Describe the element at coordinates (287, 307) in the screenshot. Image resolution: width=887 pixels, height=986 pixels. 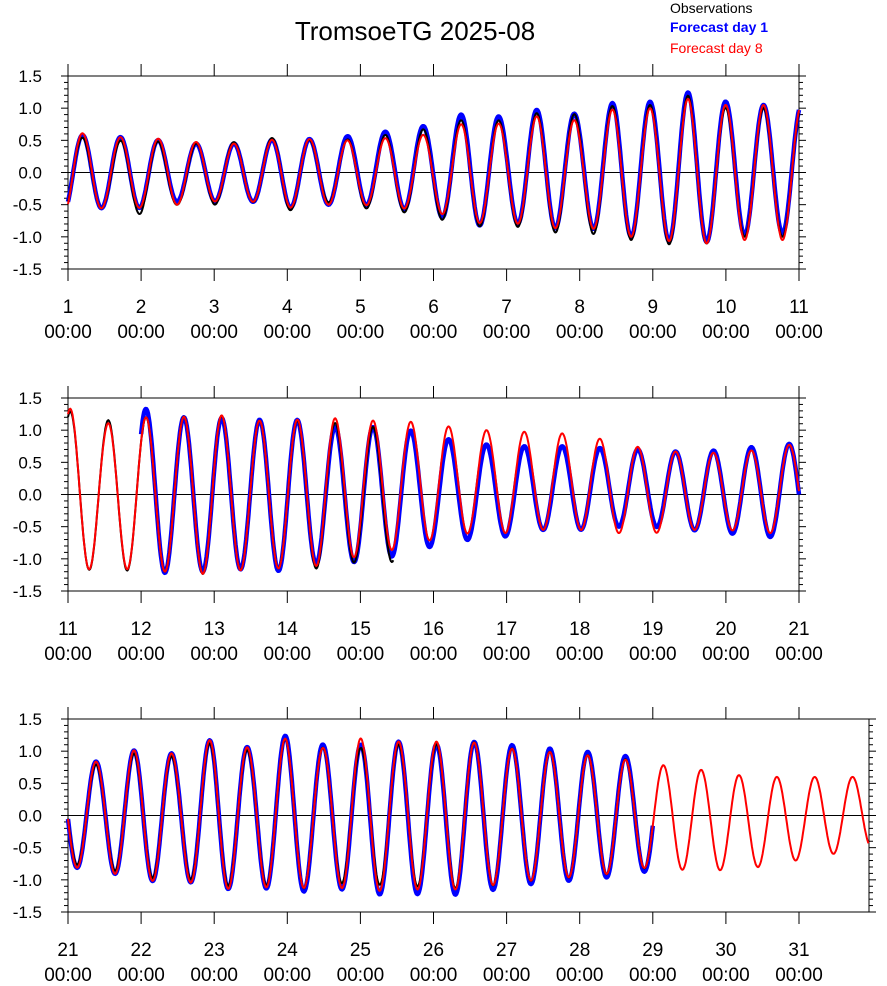
I see `x-tick-label-day: 4` at that location.